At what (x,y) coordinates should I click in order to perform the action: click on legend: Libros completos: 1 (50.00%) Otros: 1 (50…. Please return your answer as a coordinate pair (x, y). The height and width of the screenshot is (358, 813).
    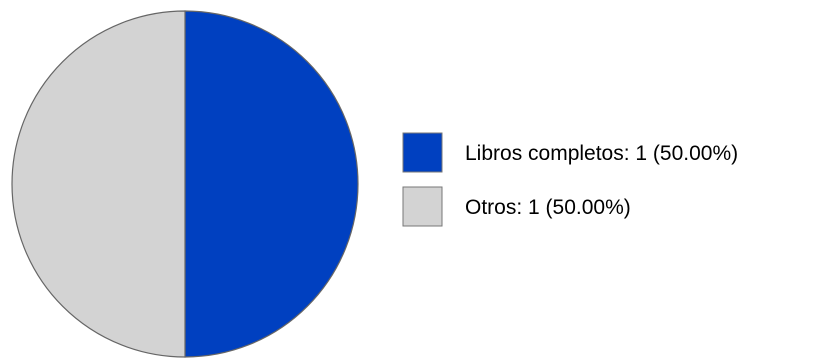
    Looking at the image, I should click on (570, 179).